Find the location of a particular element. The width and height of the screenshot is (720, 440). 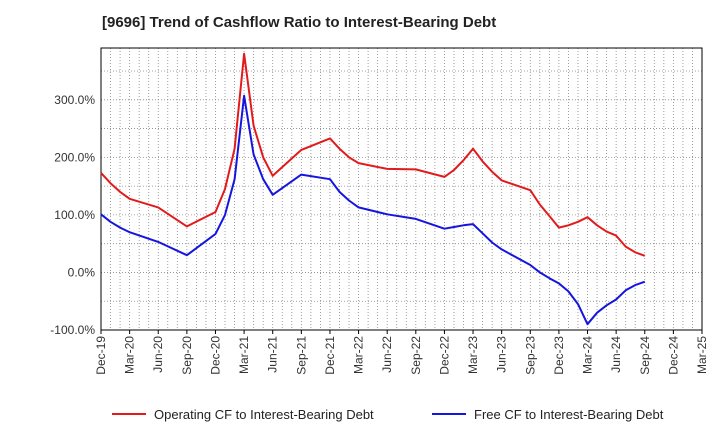

x-tick-label: Dec-24 is located at coordinates (673, 355).